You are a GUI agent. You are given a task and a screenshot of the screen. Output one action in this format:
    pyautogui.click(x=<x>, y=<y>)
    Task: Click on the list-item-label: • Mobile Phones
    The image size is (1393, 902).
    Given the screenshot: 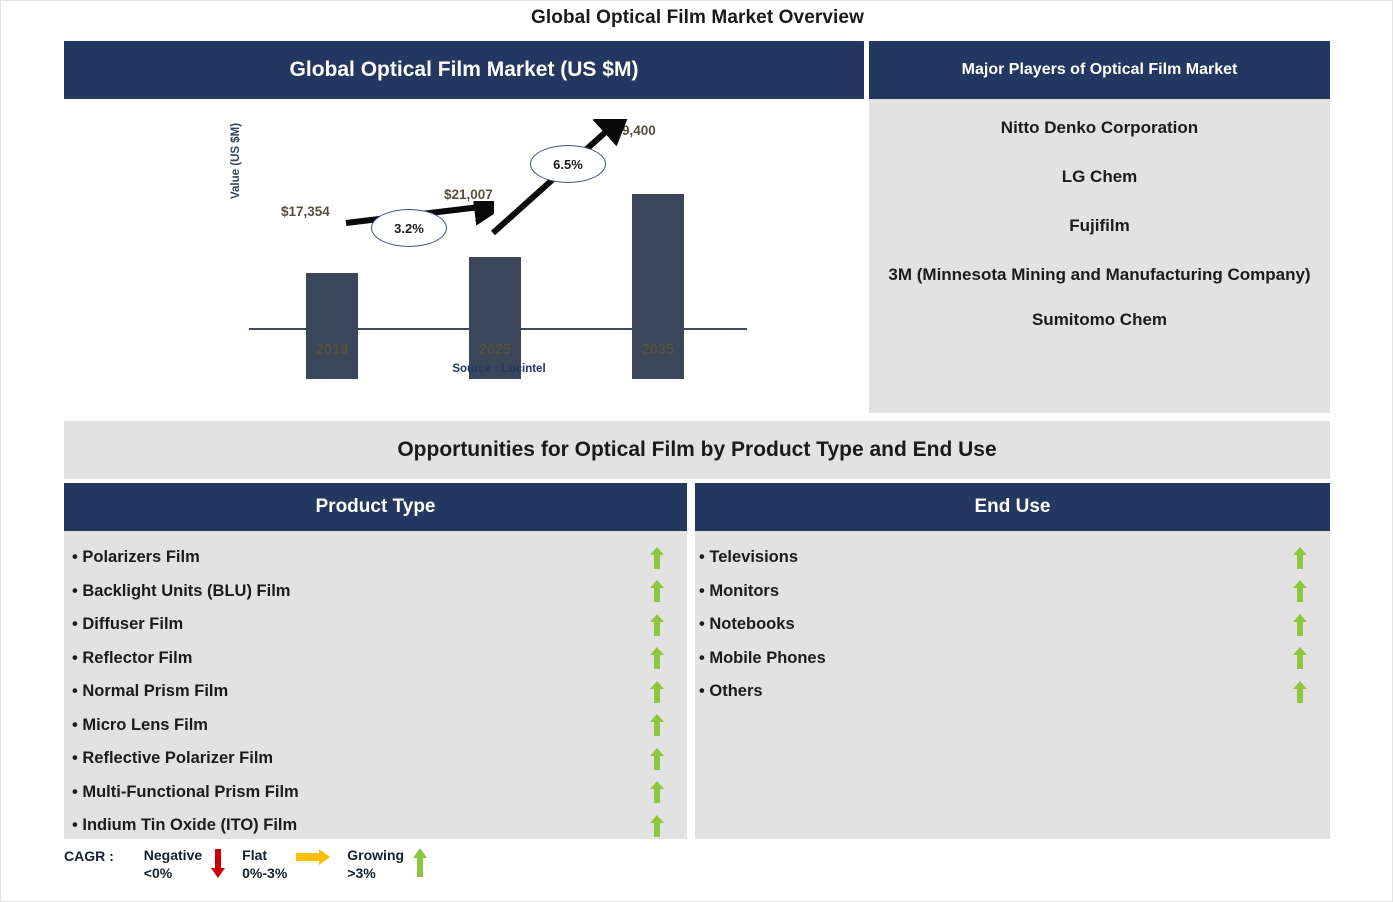 What is the action you would take?
    pyautogui.click(x=762, y=657)
    